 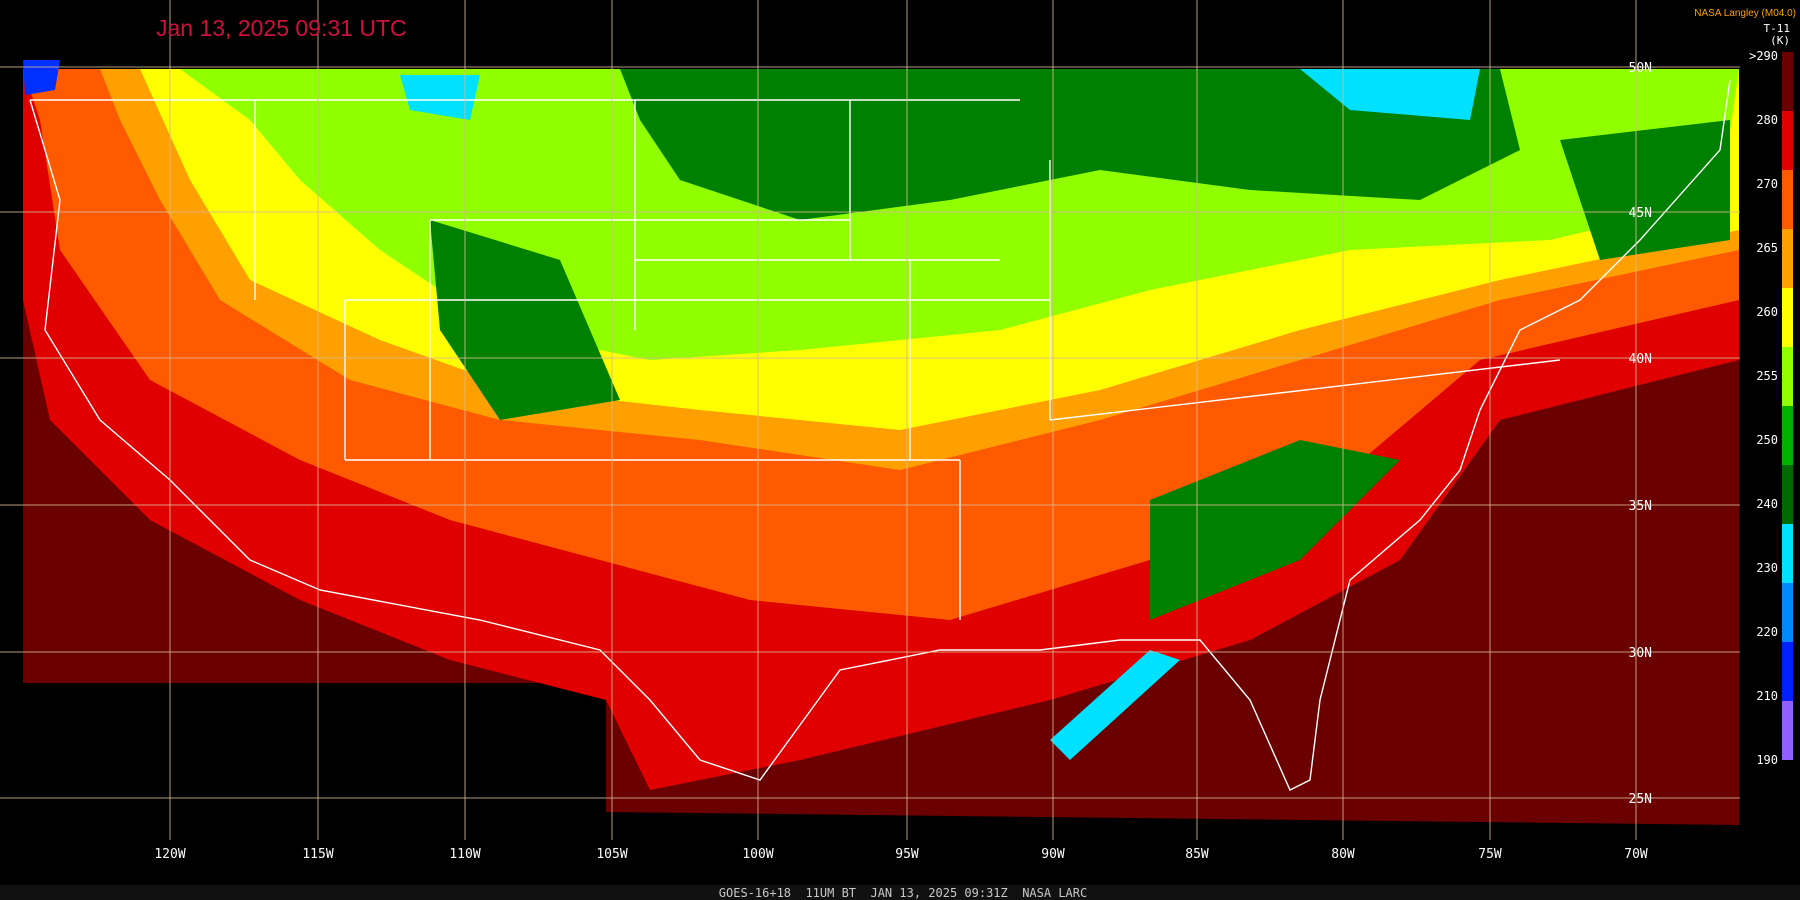 I want to click on longitude-label: 90W, so click(x=1053, y=854).